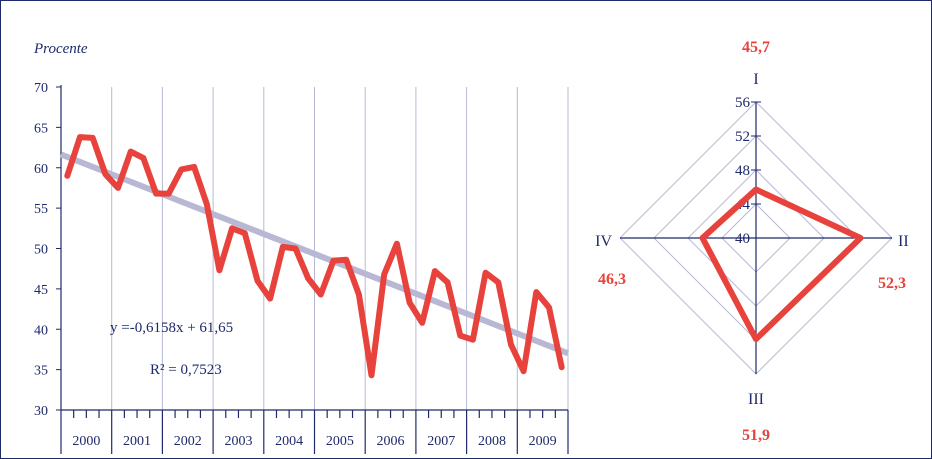 The height and width of the screenshot is (459, 932). What do you see at coordinates (756, 435) in the screenshot?
I see `radar-value-label-3: 51,9` at bounding box center [756, 435].